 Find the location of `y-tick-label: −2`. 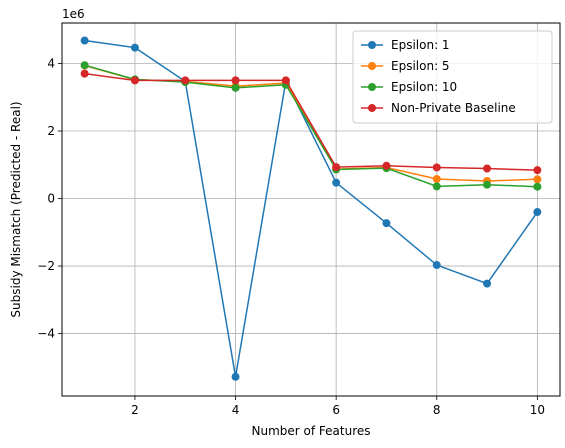

y-tick-label: −2 is located at coordinates (46, 266).